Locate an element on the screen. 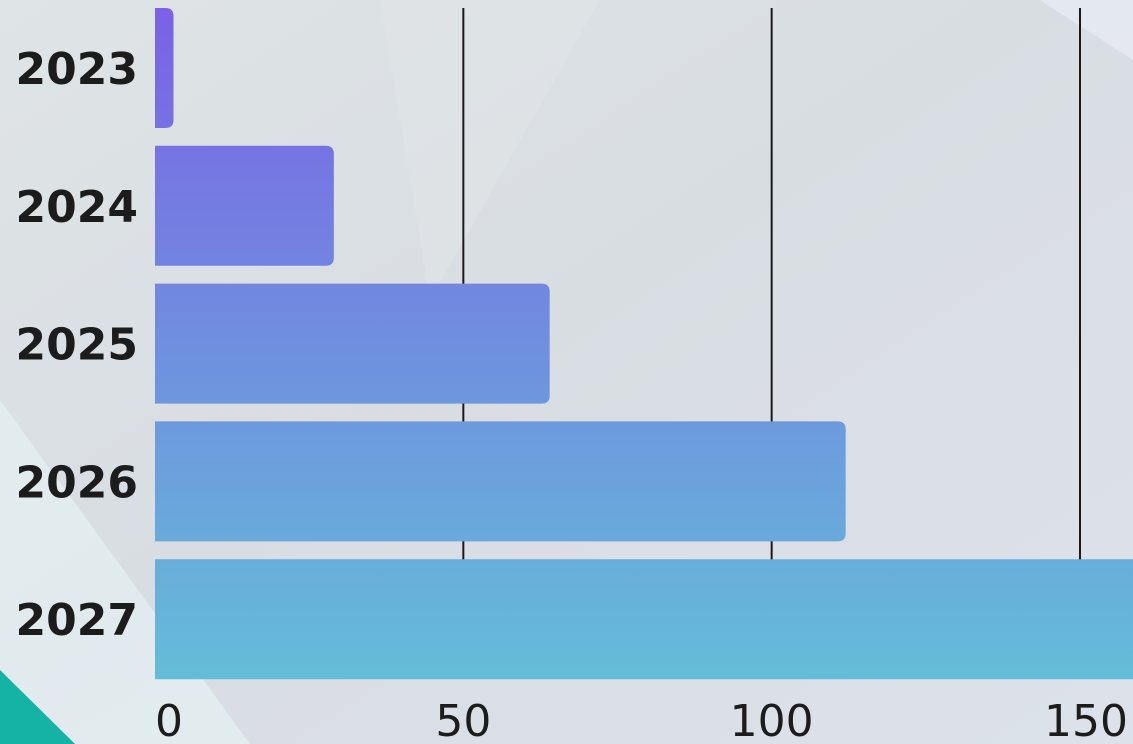  category-label-2025: 2025 is located at coordinates (77, 345).